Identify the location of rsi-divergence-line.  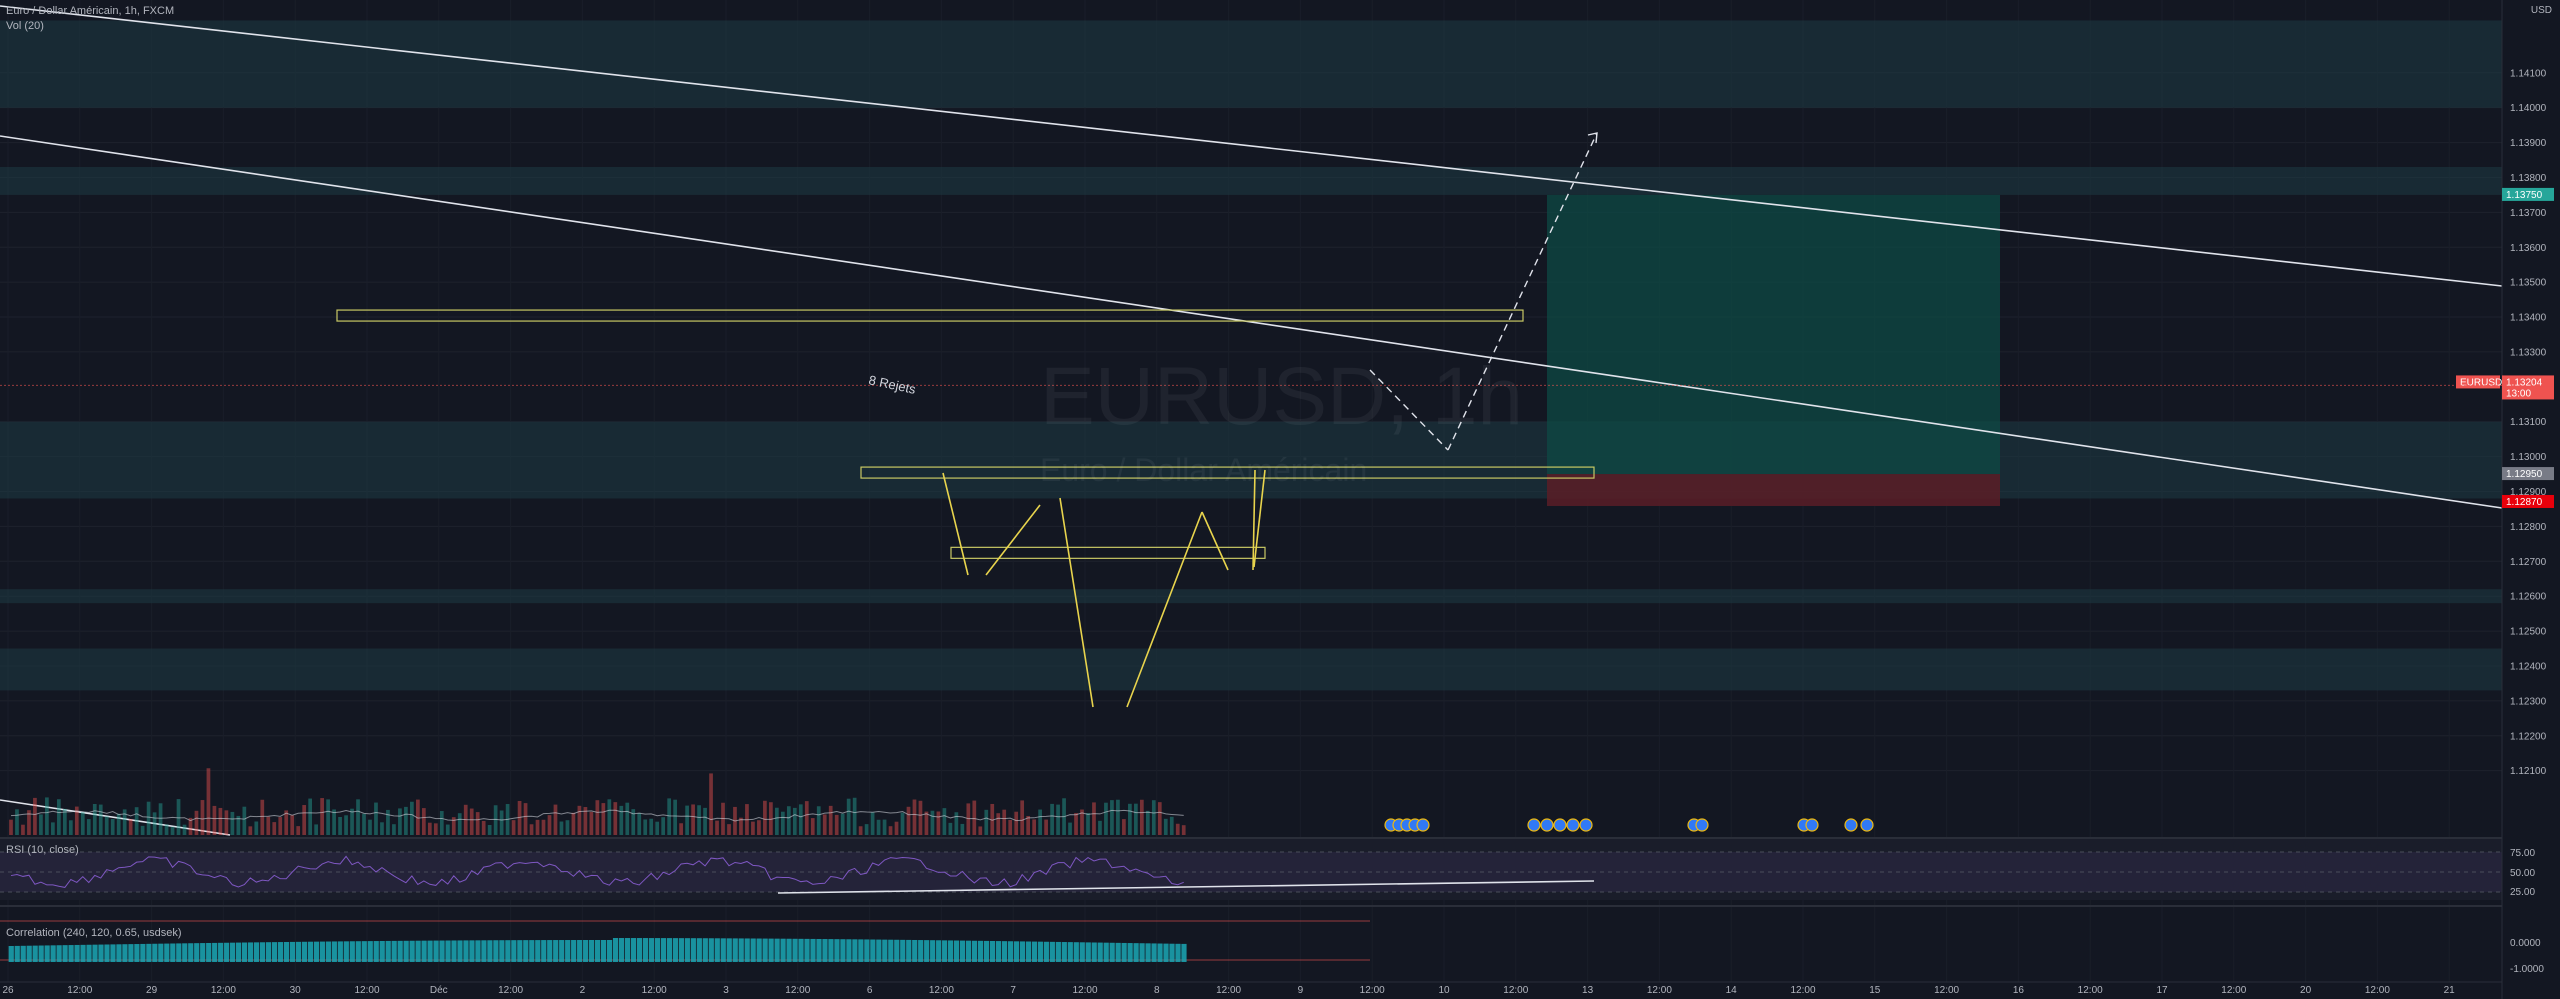
(1186, 887).